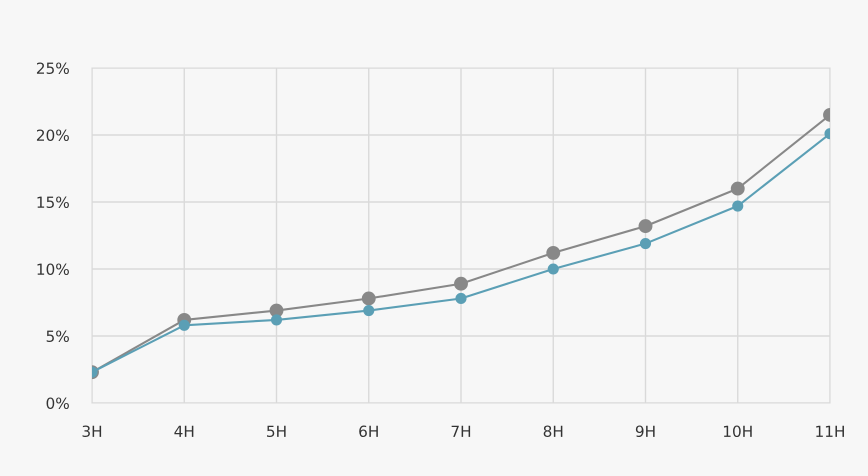  Describe the element at coordinates (57, 336) in the screenshot. I see `y-tick-label: 5%` at that location.